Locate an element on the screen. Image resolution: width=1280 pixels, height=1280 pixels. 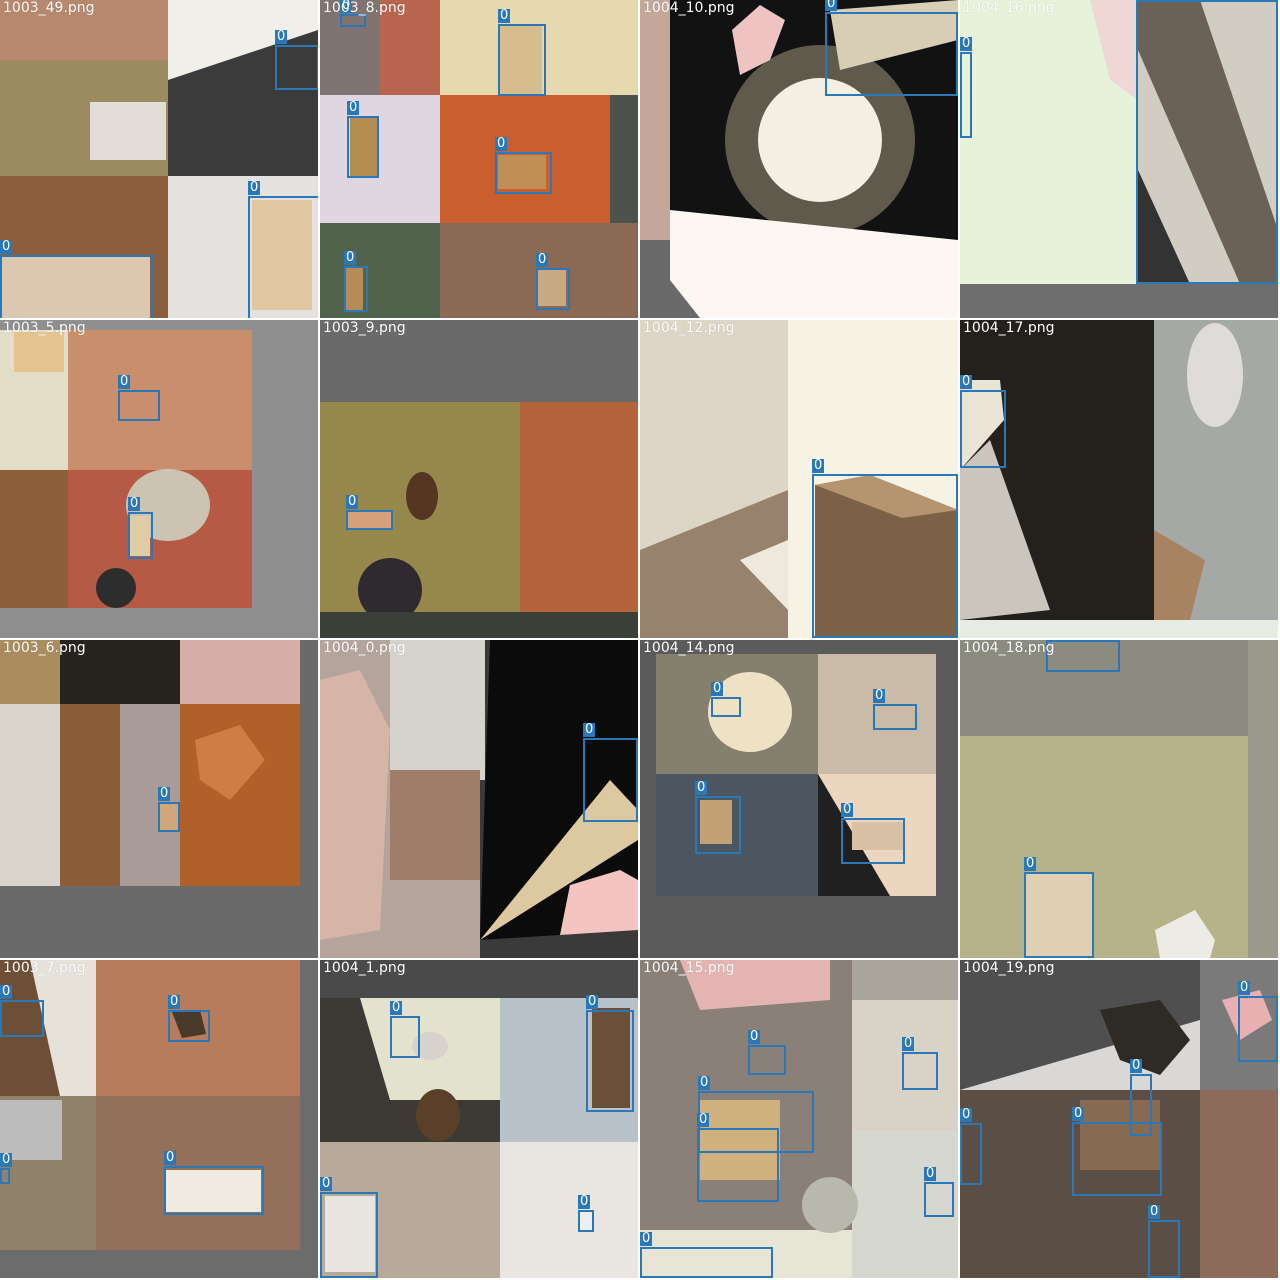
tile-filename: 1004_19.png is located at coordinates (1009, 968).